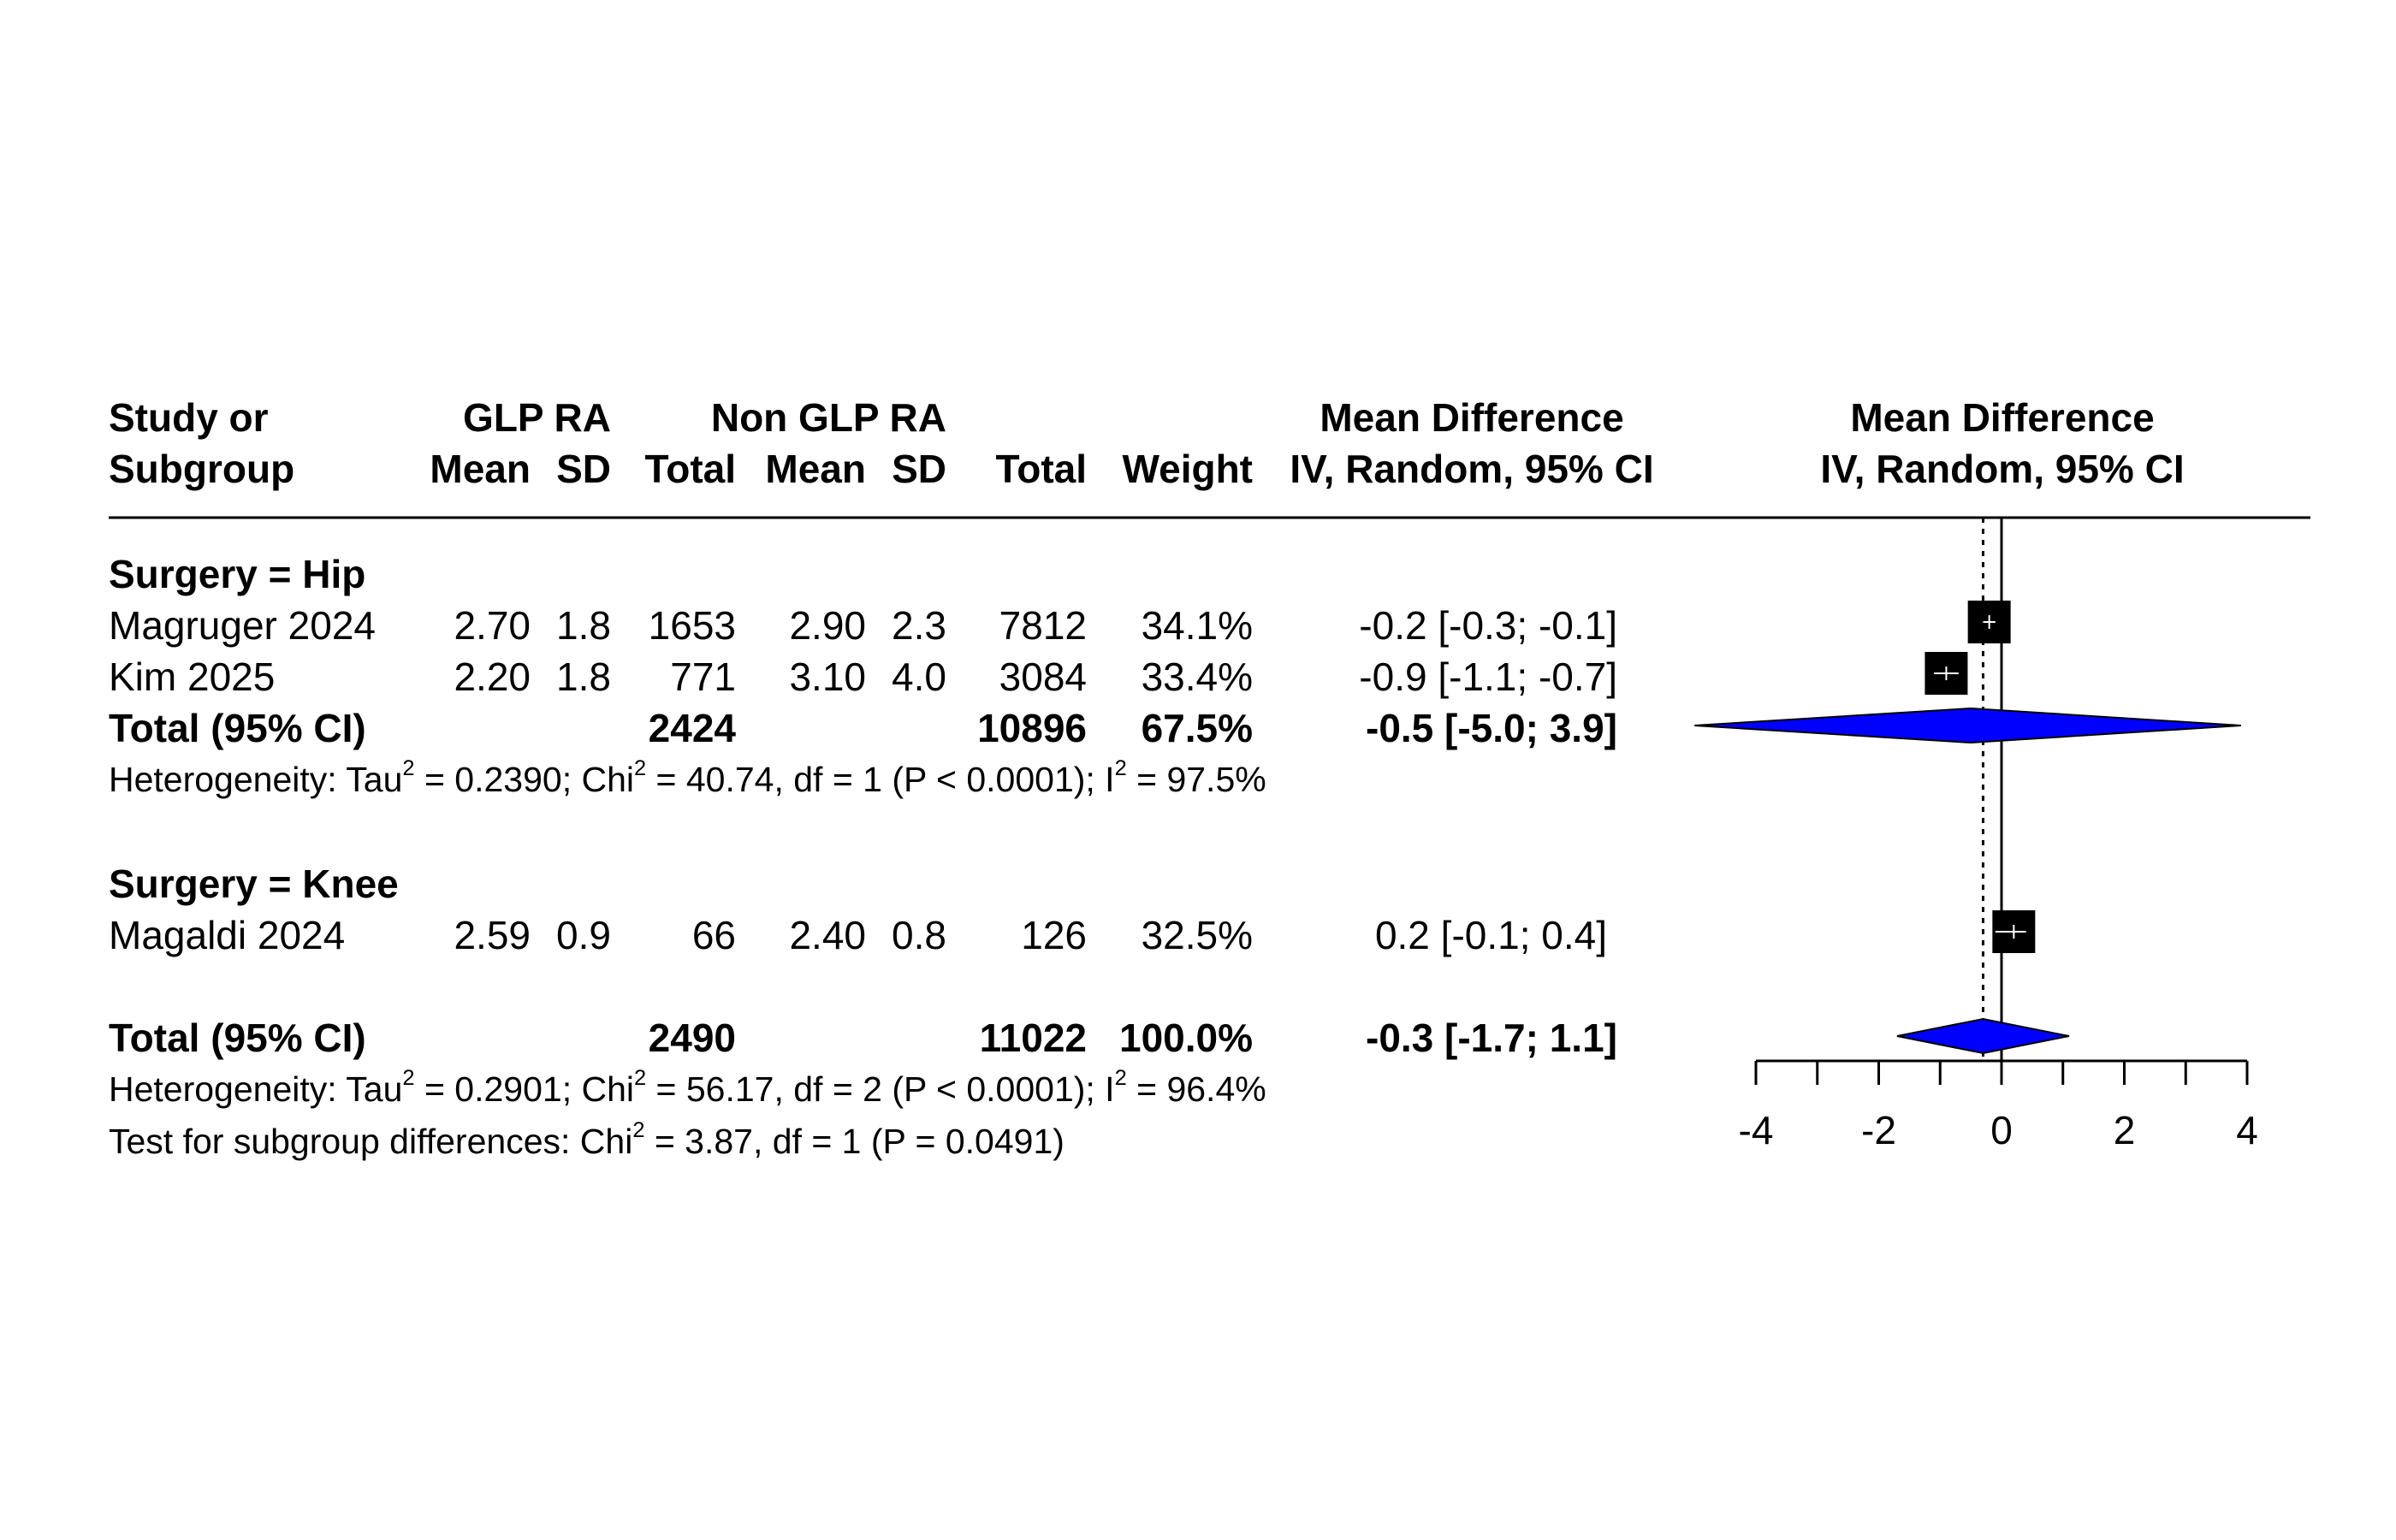 This screenshot has width=2396, height=1540. What do you see at coordinates (827, 935) in the screenshot?
I see `study-g2-mean: 2.40` at bounding box center [827, 935].